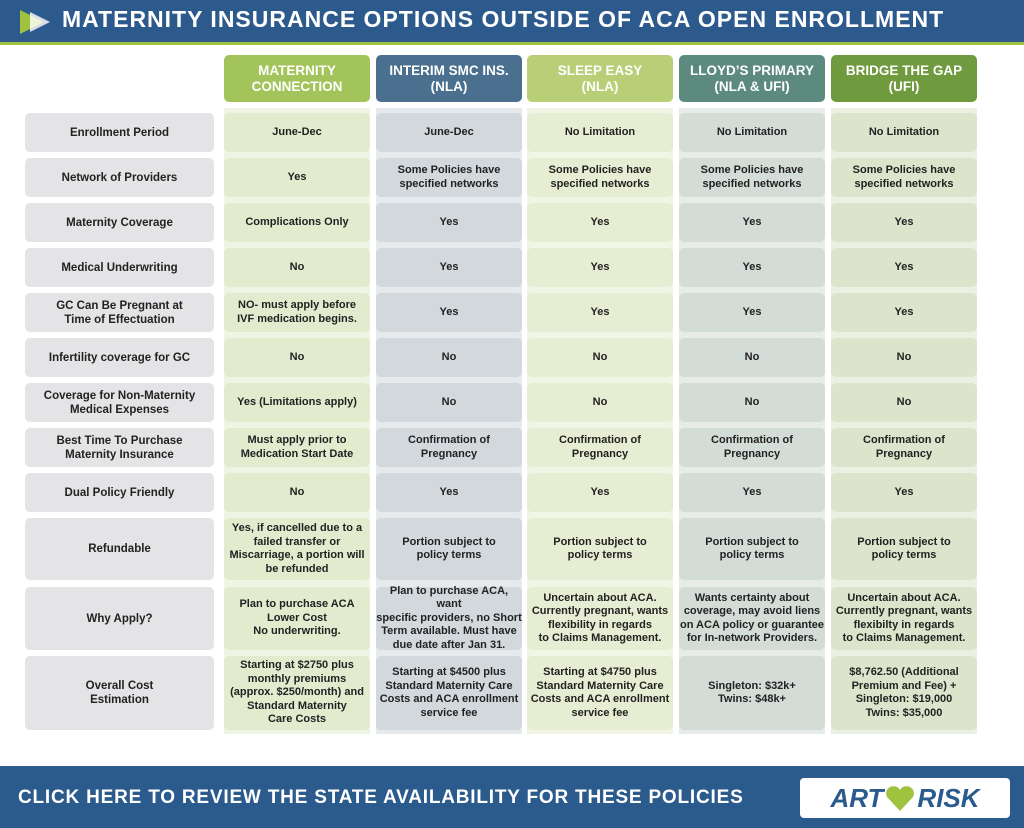 The width and height of the screenshot is (1024, 828). What do you see at coordinates (751, 70) in the screenshot?
I see `text-line: LLOYD’S PRIMARY` at bounding box center [751, 70].